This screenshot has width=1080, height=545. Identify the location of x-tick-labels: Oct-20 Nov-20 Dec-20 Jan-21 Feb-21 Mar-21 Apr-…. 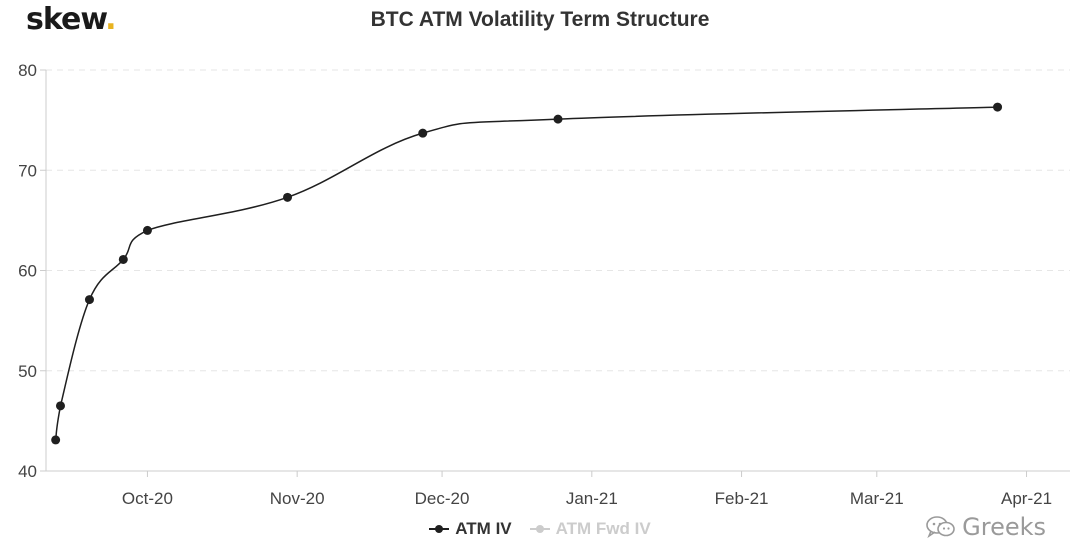
(587, 489).